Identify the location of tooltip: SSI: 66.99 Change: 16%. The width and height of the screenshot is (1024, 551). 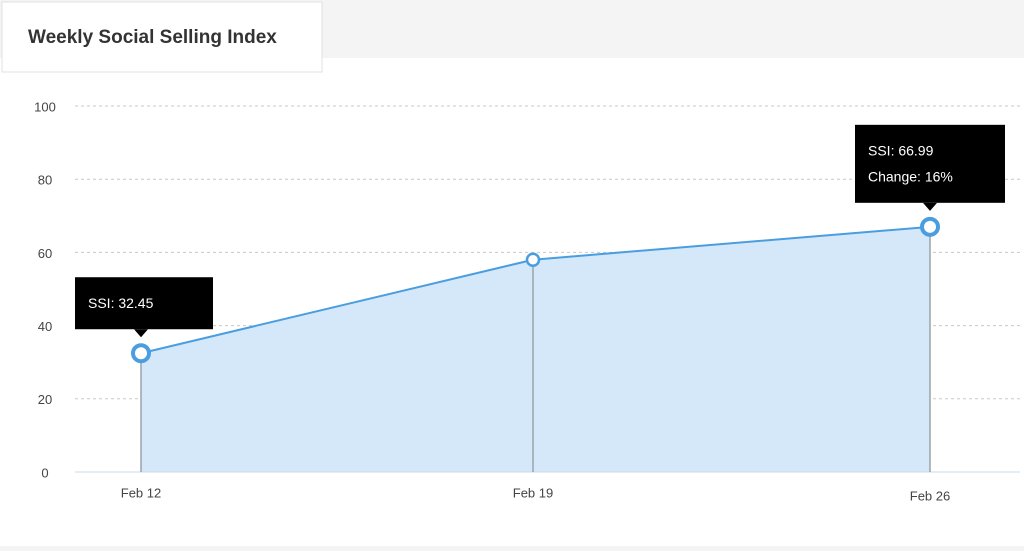
(930, 167).